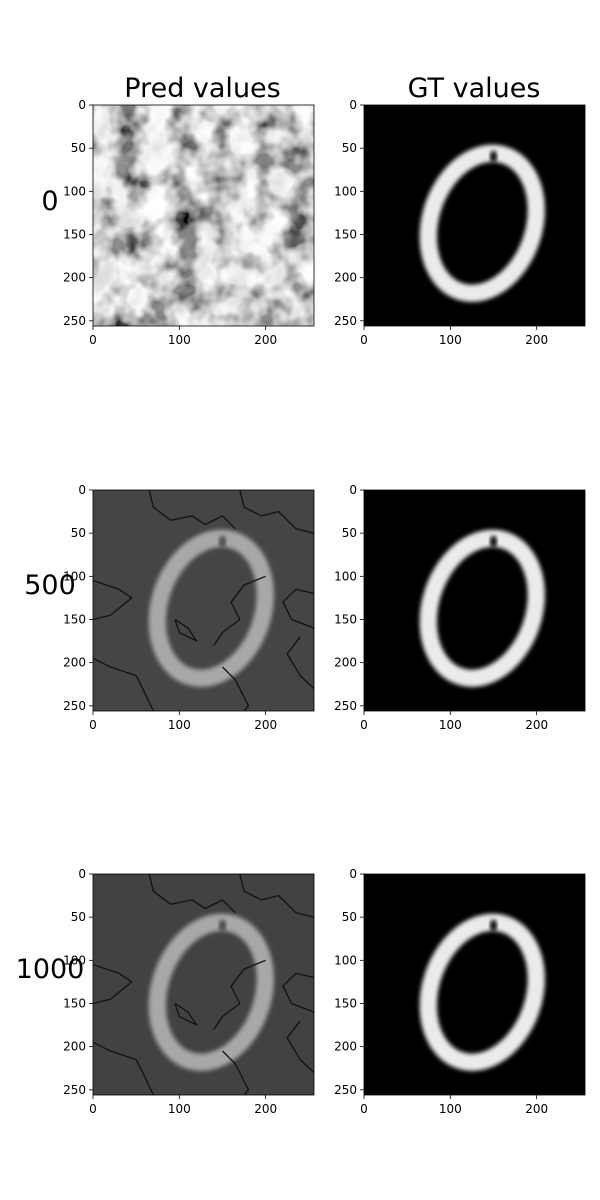  I want to click on panel-row2-col1: 0 100 200 0 50 100 150 200 250, so click(460, 991).